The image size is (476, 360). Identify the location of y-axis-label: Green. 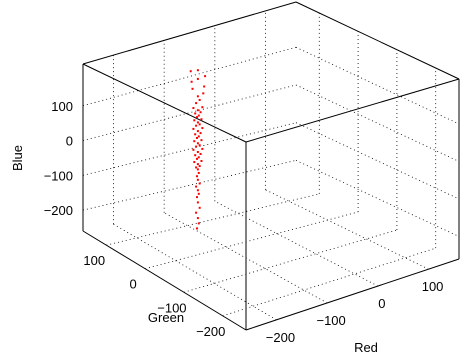
(166, 317).